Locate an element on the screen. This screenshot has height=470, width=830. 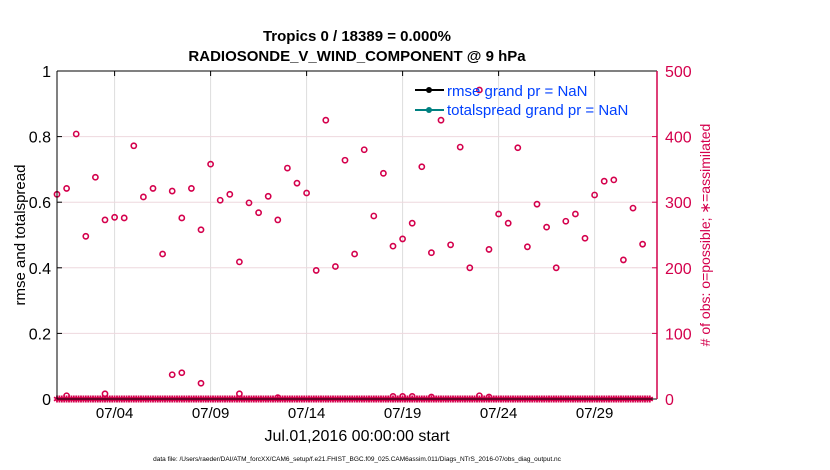
y-tick-label-right: 300 is located at coordinates (678, 203).